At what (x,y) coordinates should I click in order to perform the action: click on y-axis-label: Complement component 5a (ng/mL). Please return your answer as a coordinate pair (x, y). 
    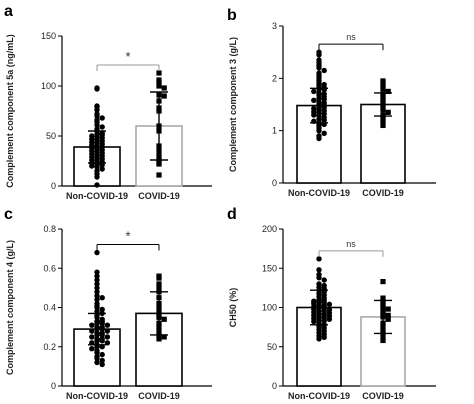
    Looking at the image, I should click on (10, 111).